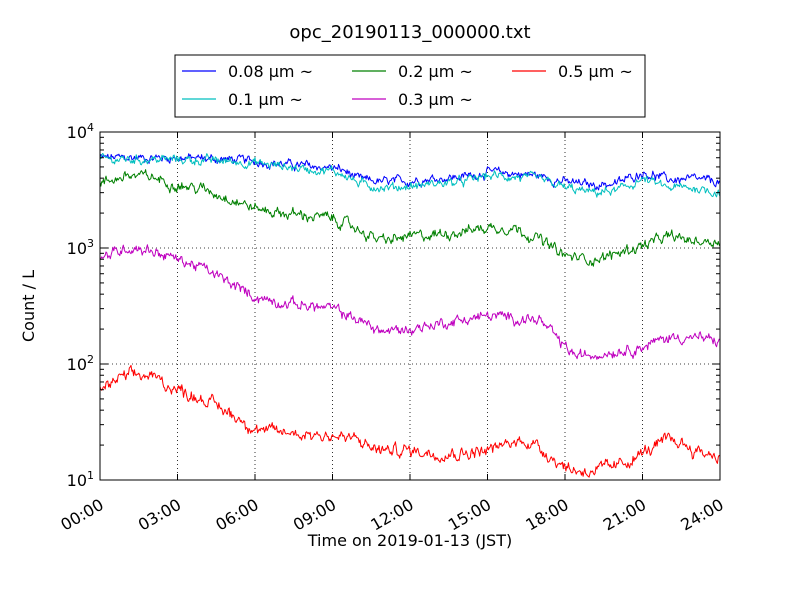  I want to click on legend-label-2: 0.2 μm ~, so click(435, 71).